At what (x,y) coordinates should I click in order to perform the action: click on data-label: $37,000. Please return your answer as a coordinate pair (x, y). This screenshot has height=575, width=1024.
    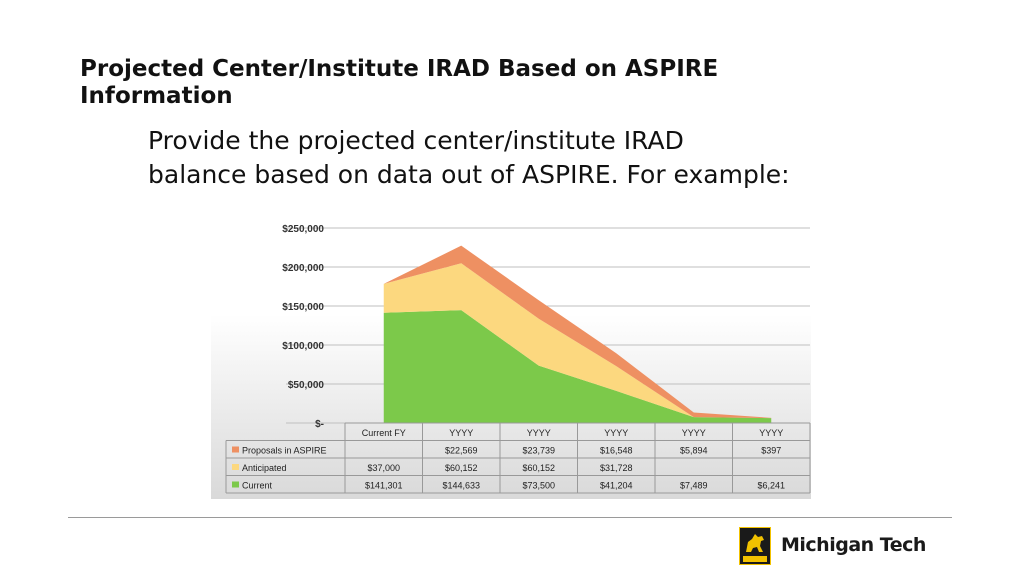
    Looking at the image, I should click on (383, 468).